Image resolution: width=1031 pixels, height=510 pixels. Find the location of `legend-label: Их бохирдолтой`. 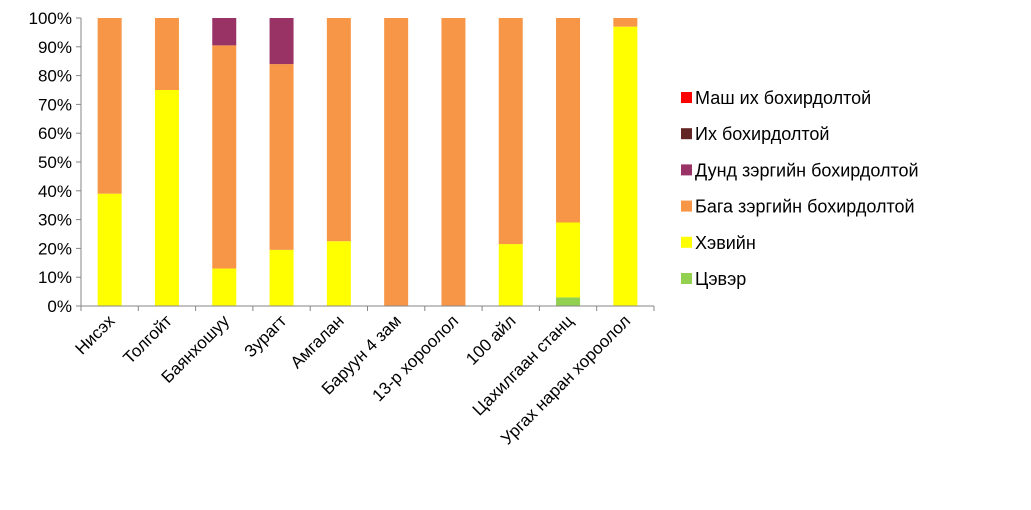

legend-label: Их бохирдолтой is located at coordinates (762, 134).